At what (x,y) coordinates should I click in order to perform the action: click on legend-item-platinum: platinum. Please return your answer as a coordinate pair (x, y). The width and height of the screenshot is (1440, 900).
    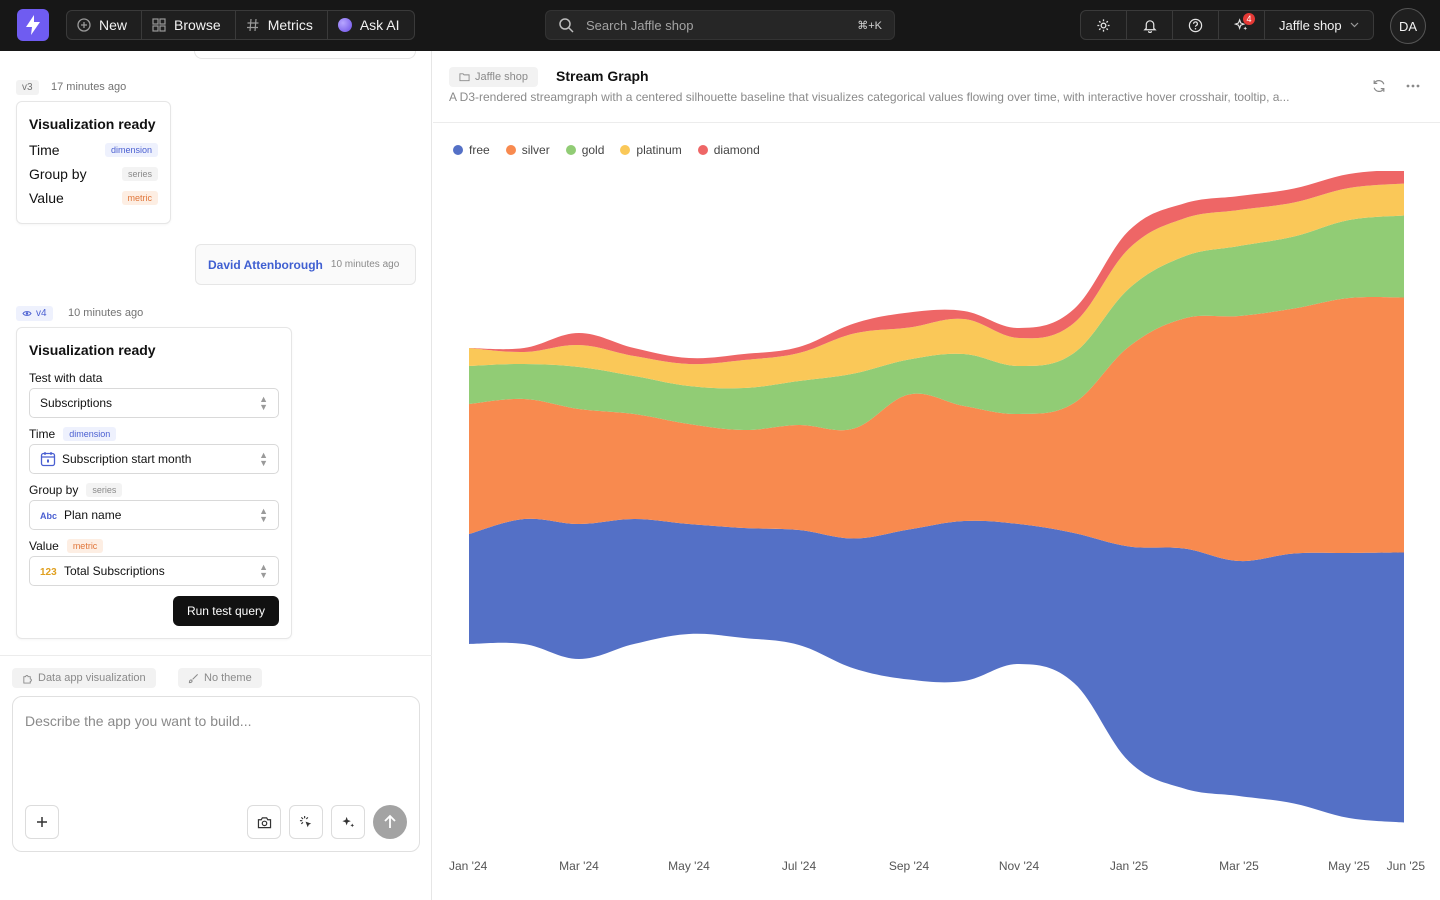
    Looking at the image, I should click on (651, 150).